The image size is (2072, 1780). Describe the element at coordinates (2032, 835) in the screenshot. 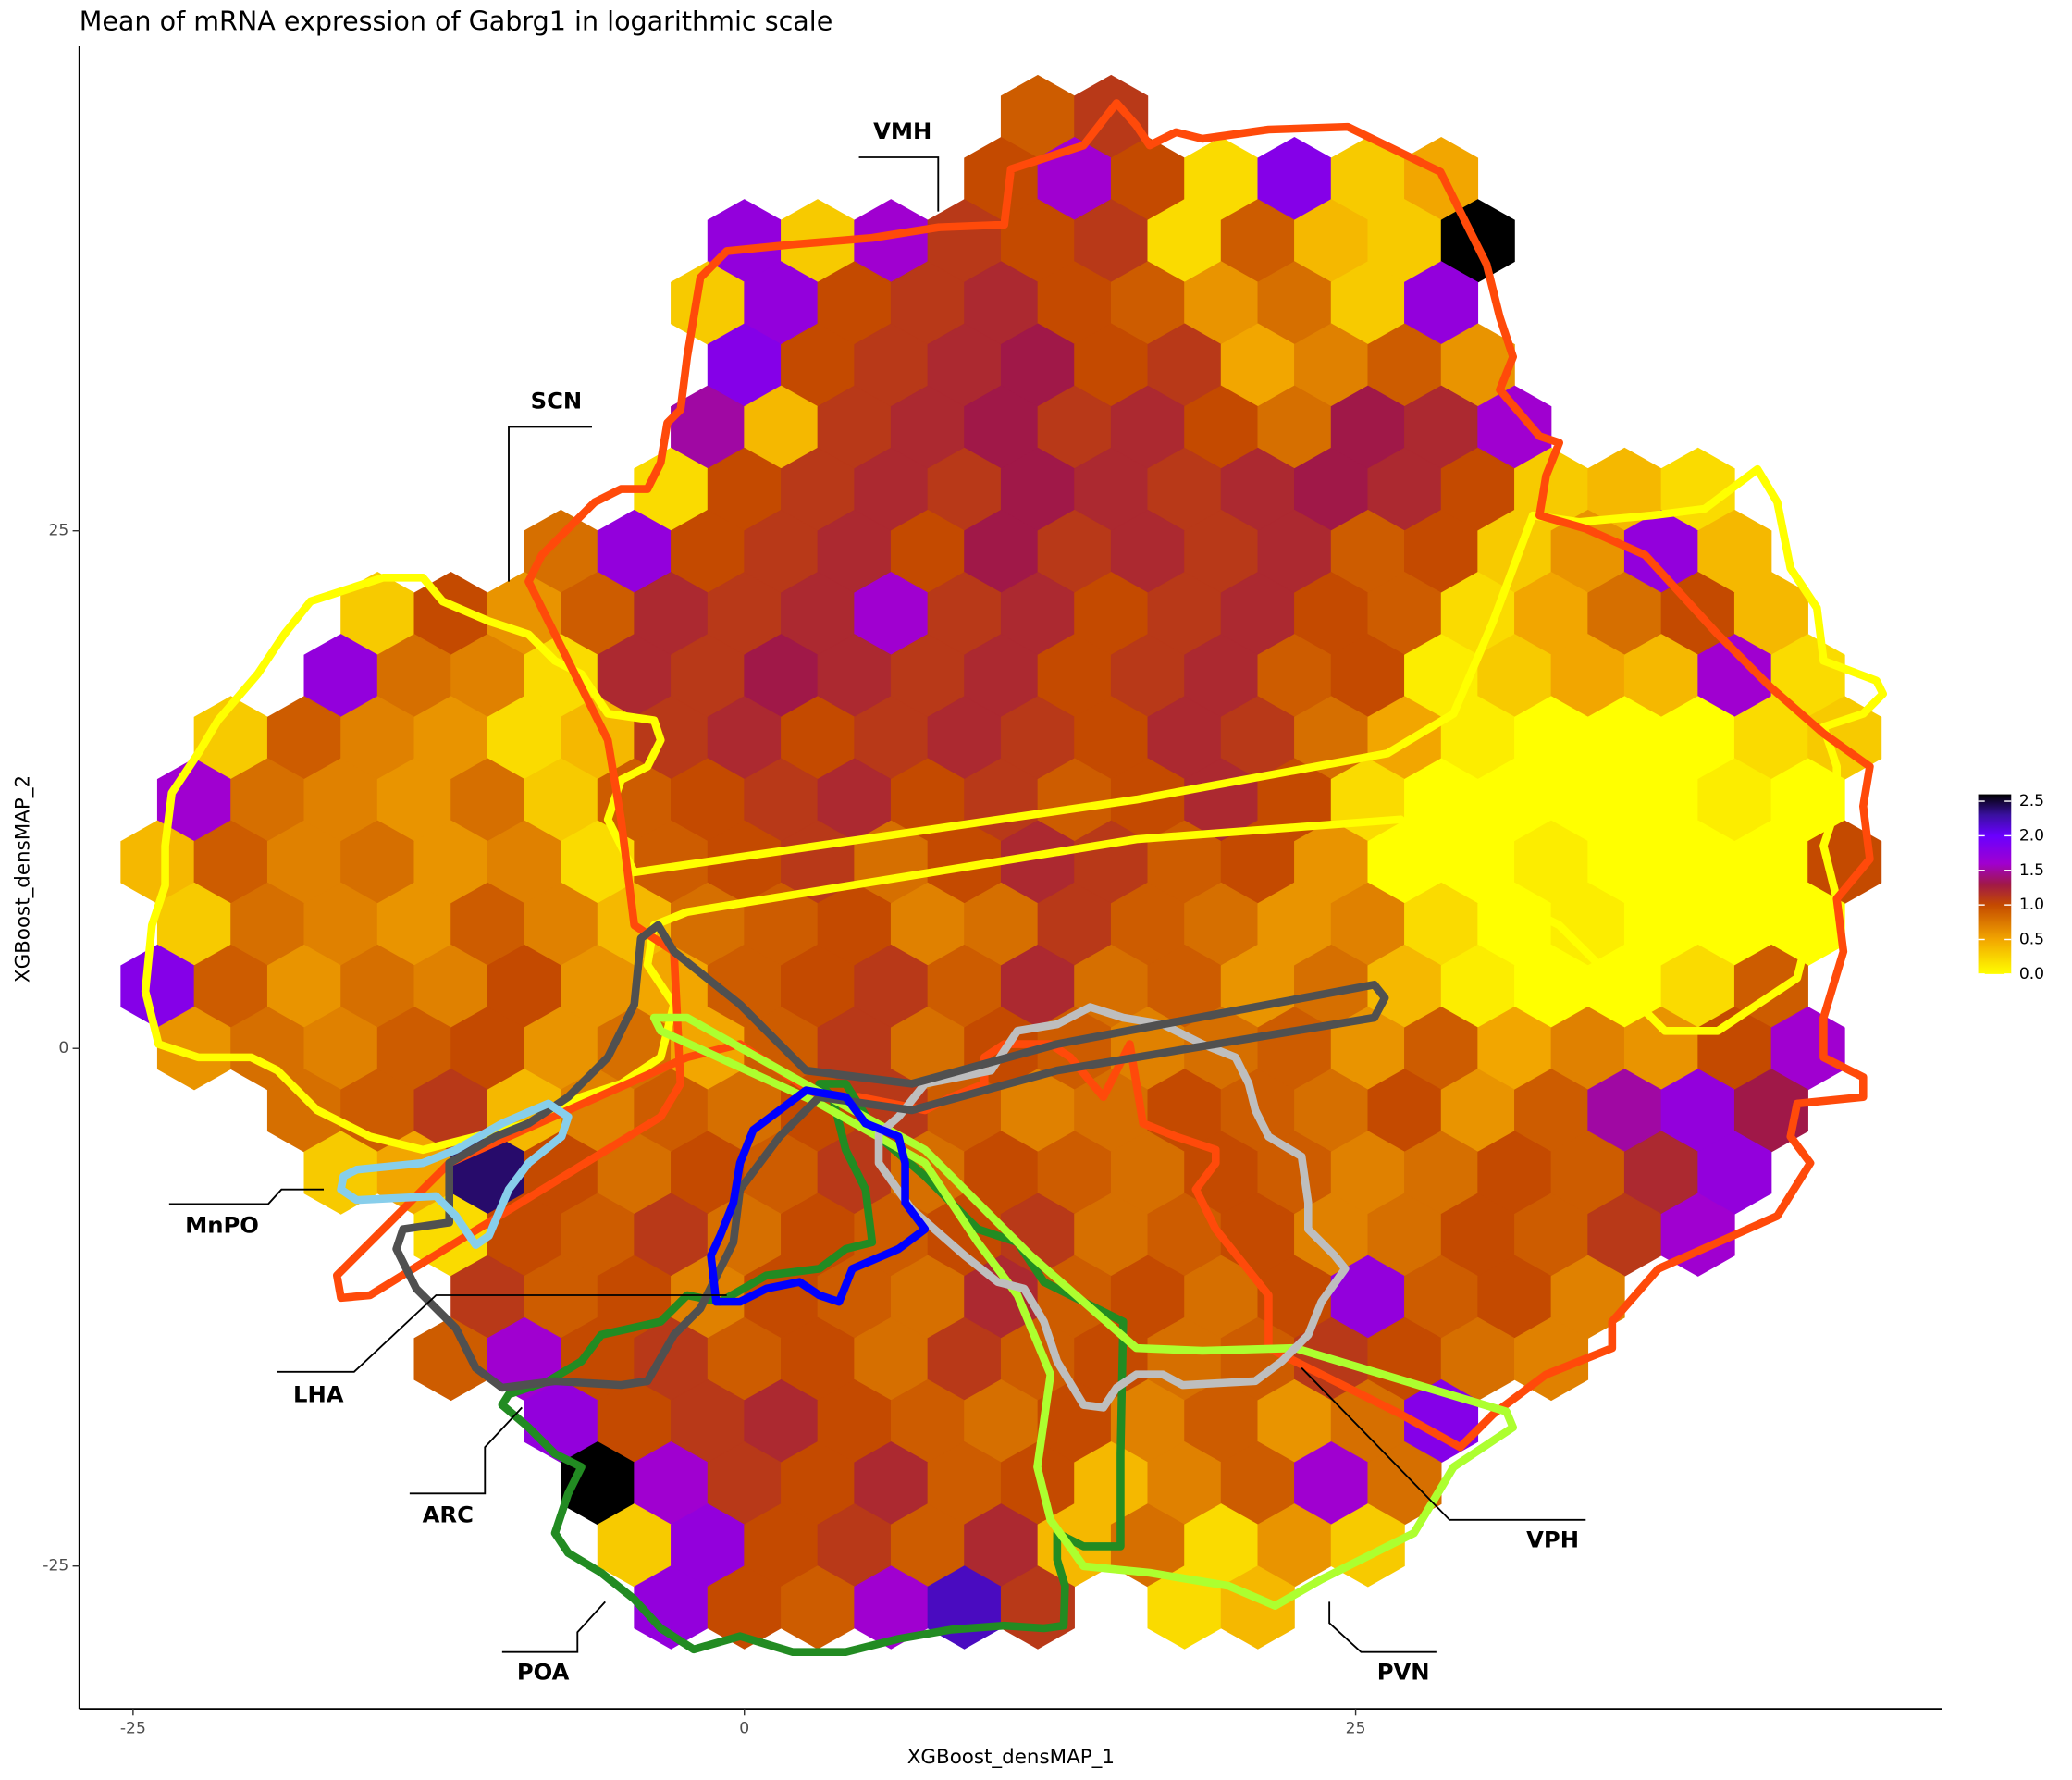

I see `colorbar-tick-label: 2.0` at that location.